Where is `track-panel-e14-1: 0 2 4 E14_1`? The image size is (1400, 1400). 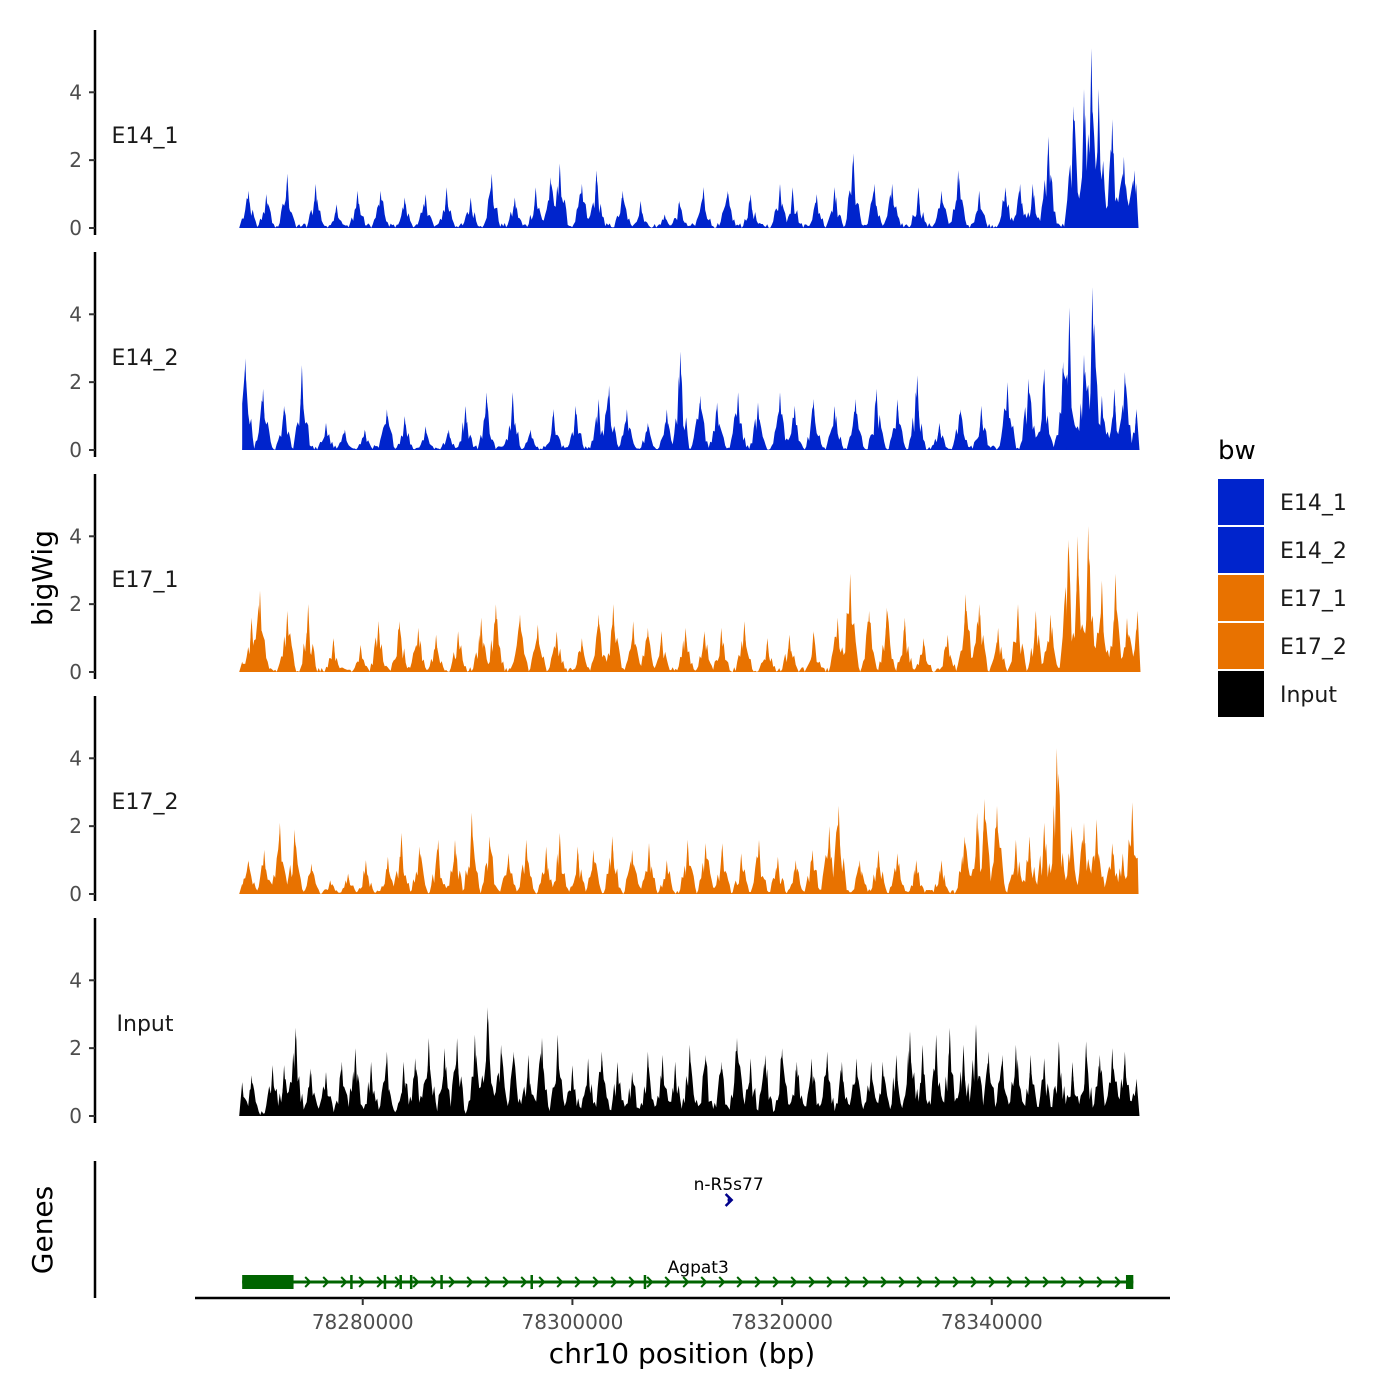
track-panel-e14-1: 0 2 4 E14_1 is located at coordinates (604, 135).